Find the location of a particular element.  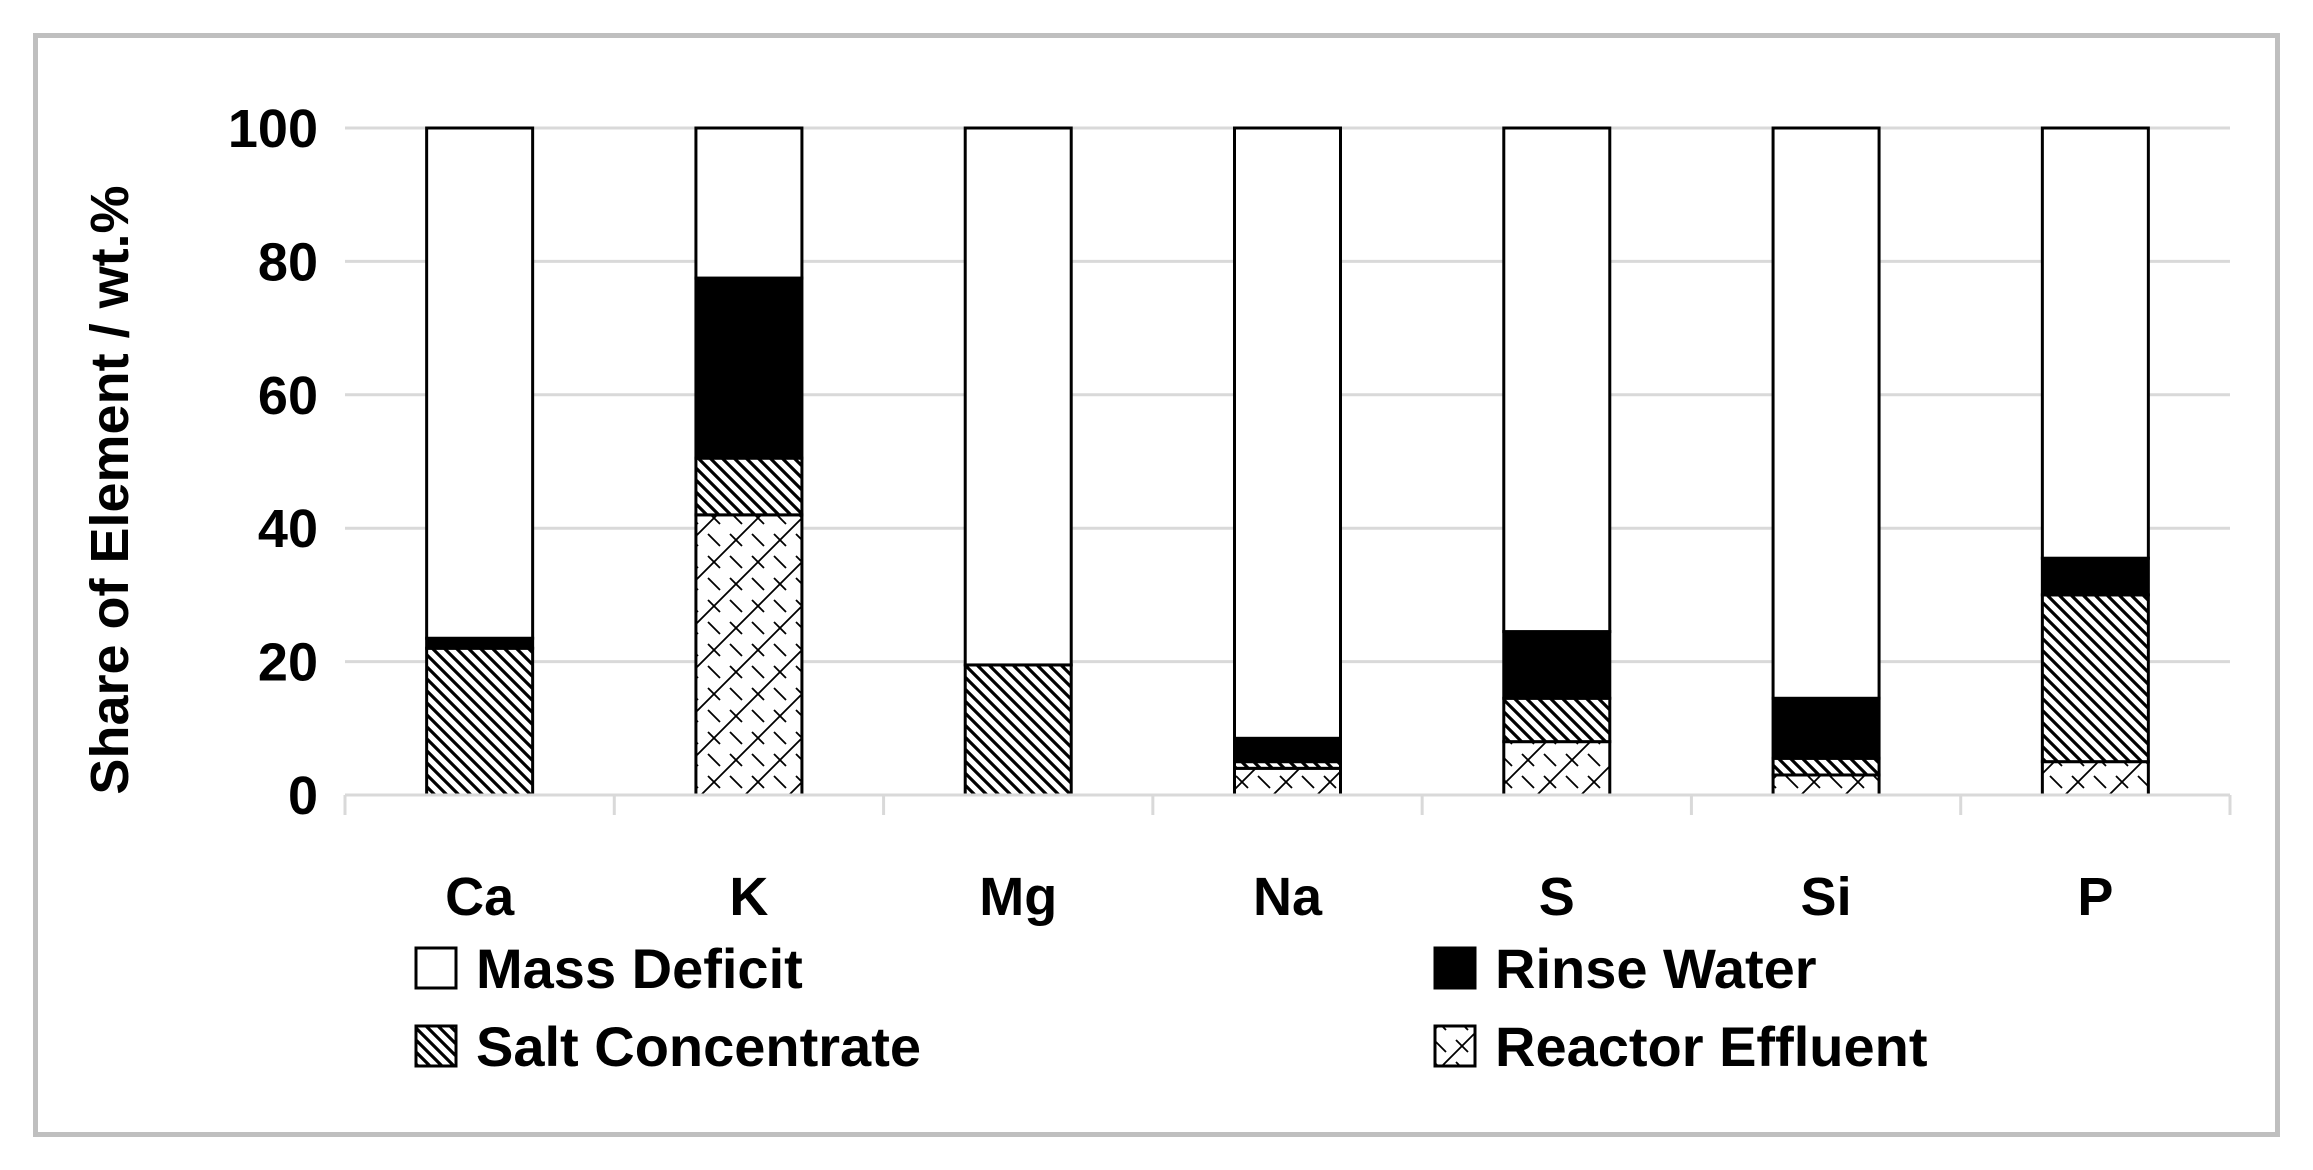

bar-na-mass-deficit is located at coordinates (1287, 433).